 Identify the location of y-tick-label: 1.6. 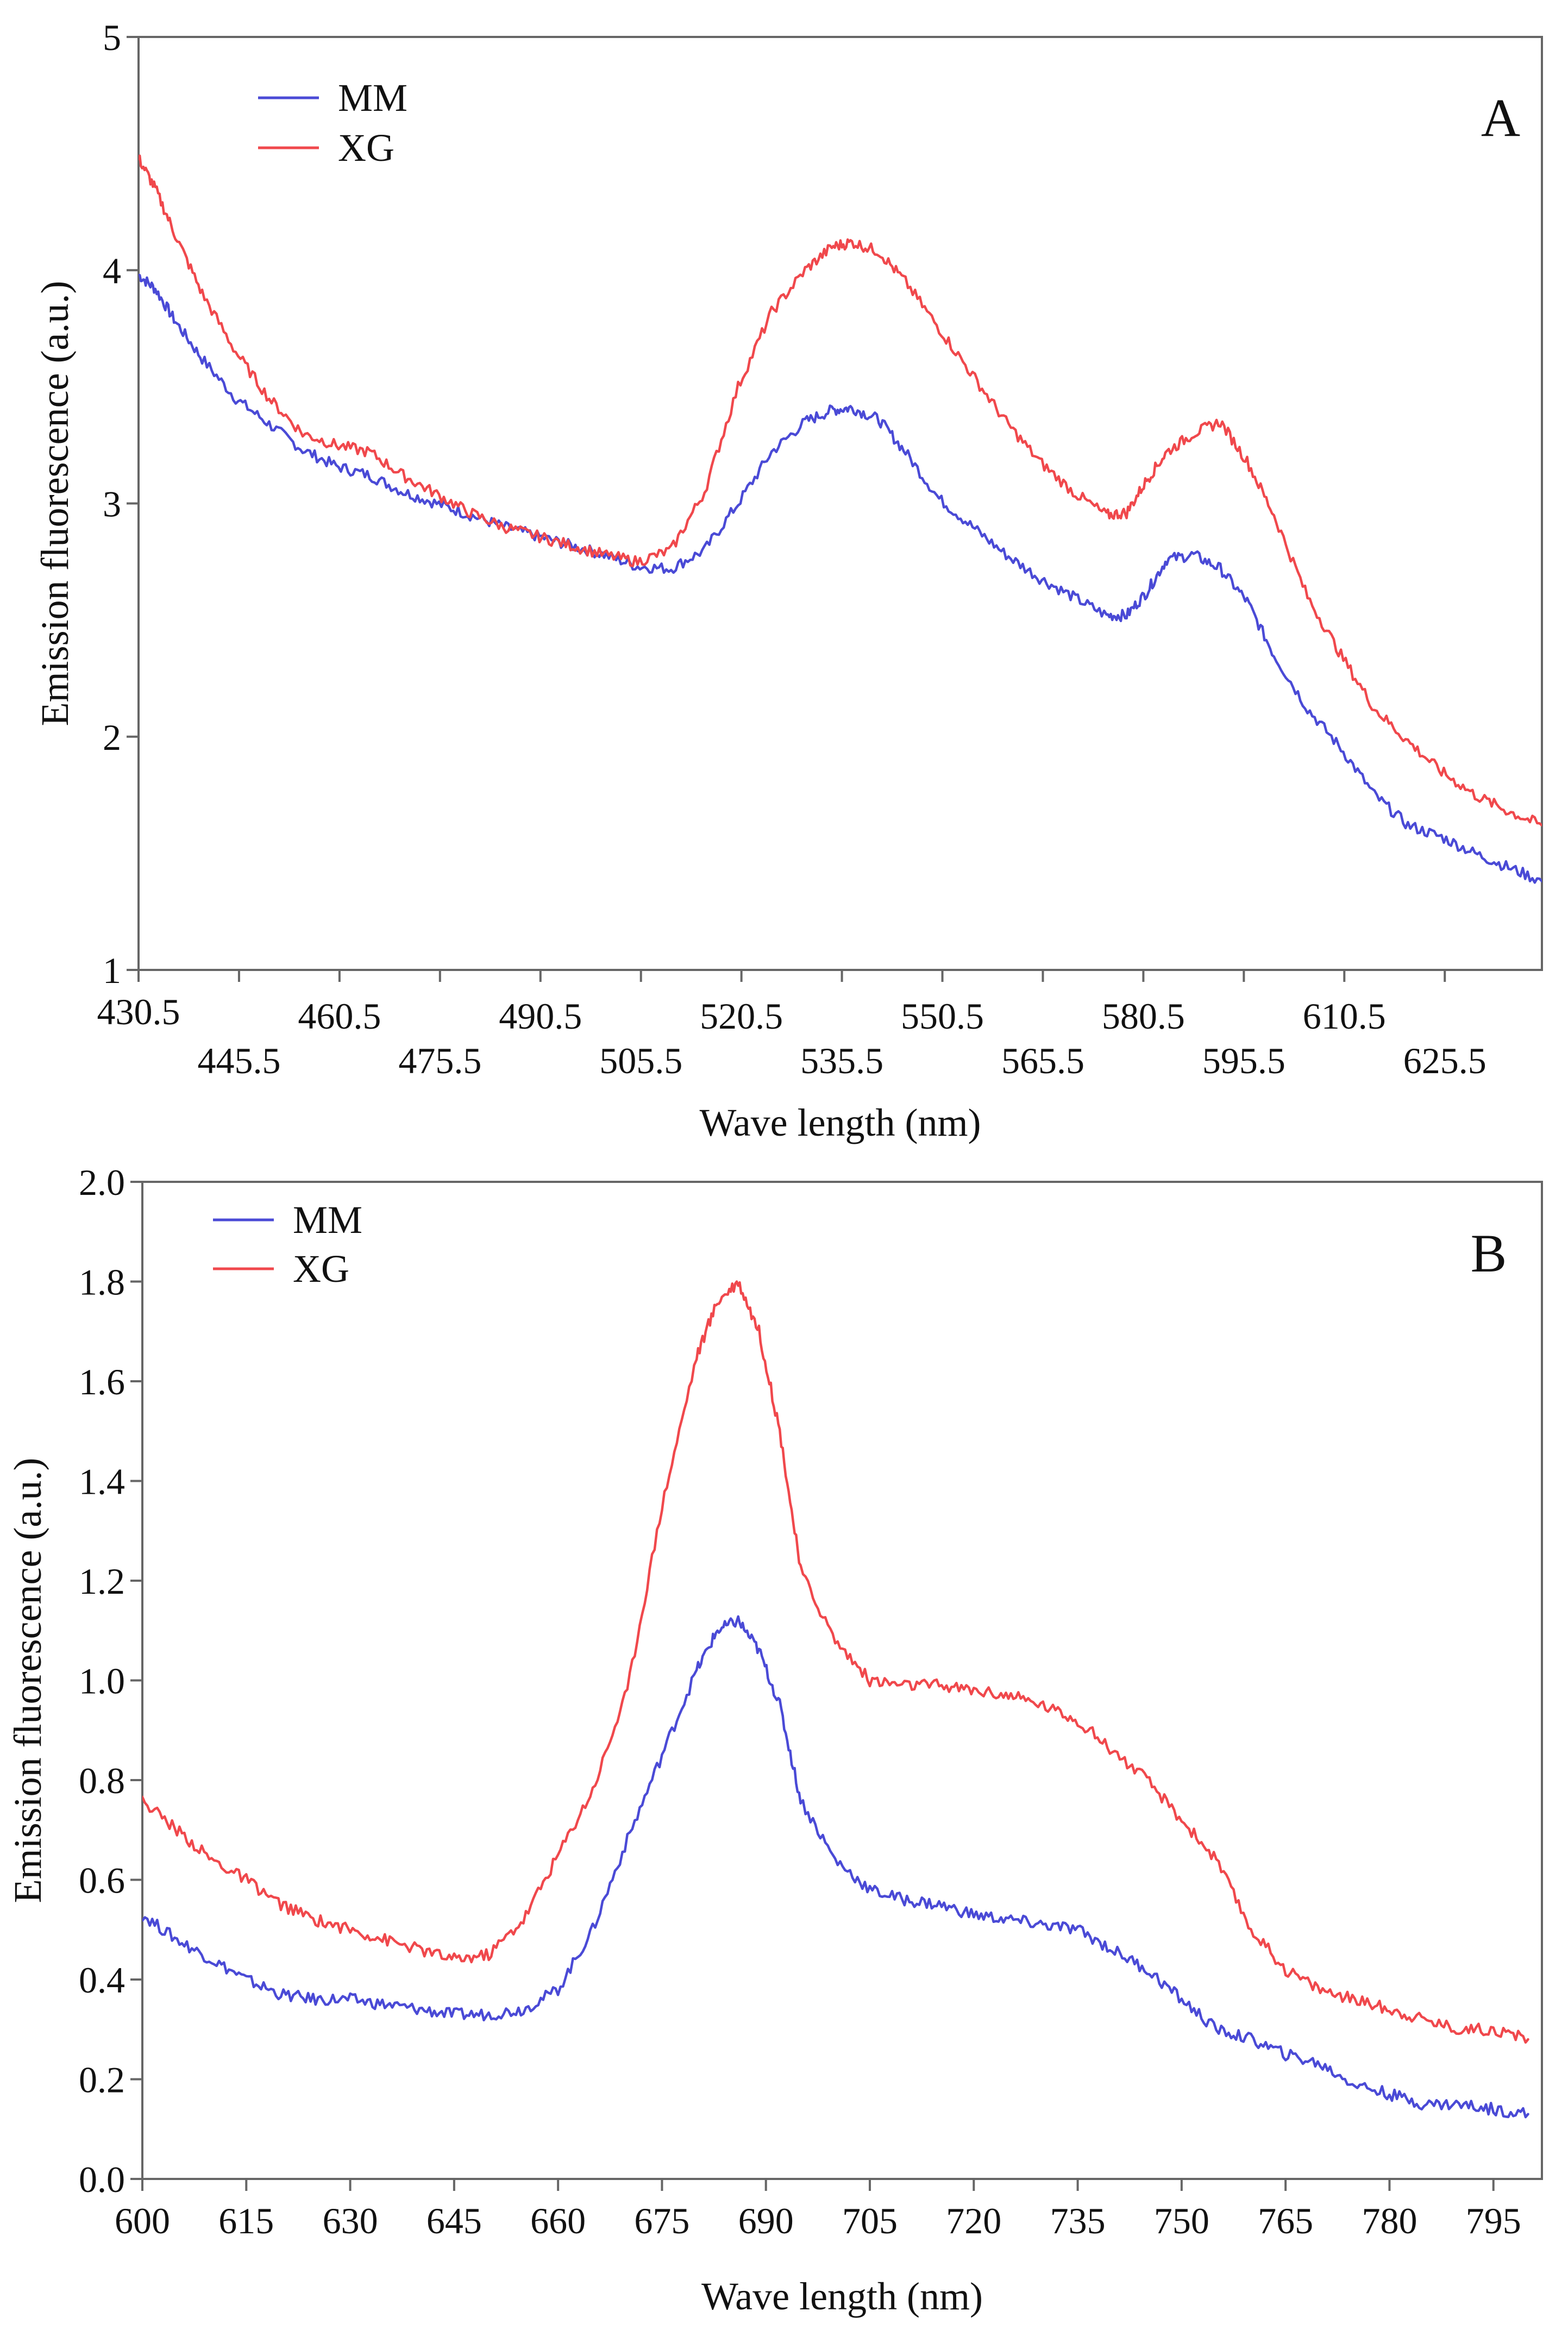
(102, 1382).